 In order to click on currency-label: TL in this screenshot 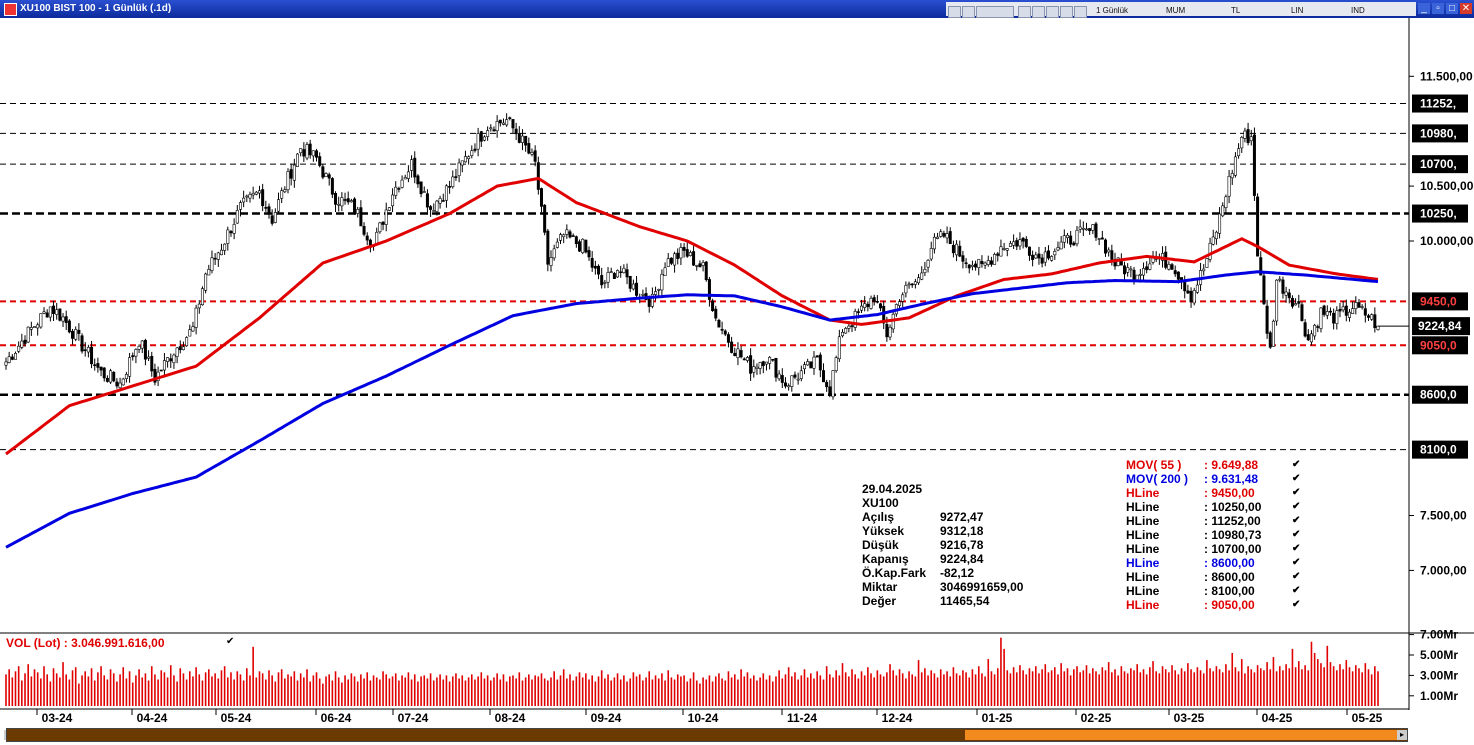, I will do `click(1236, 10)`.